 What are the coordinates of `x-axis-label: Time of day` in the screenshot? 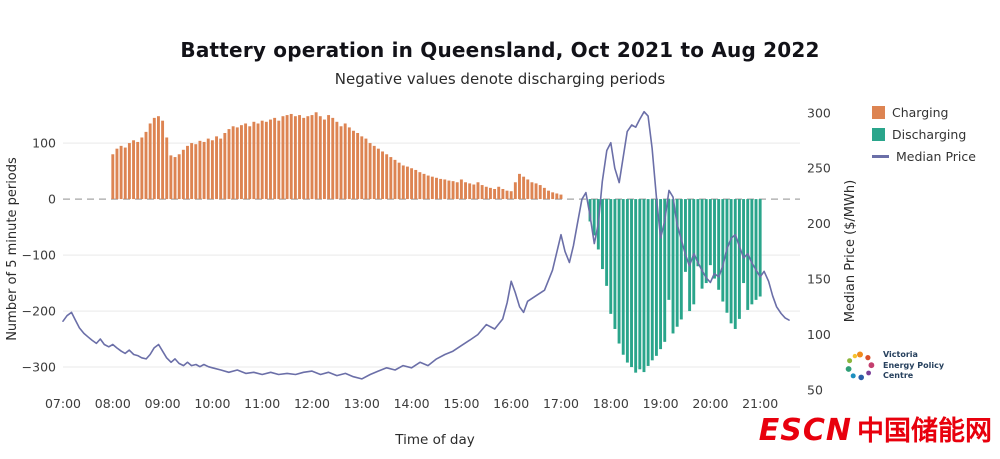 It's located at (435, 440).